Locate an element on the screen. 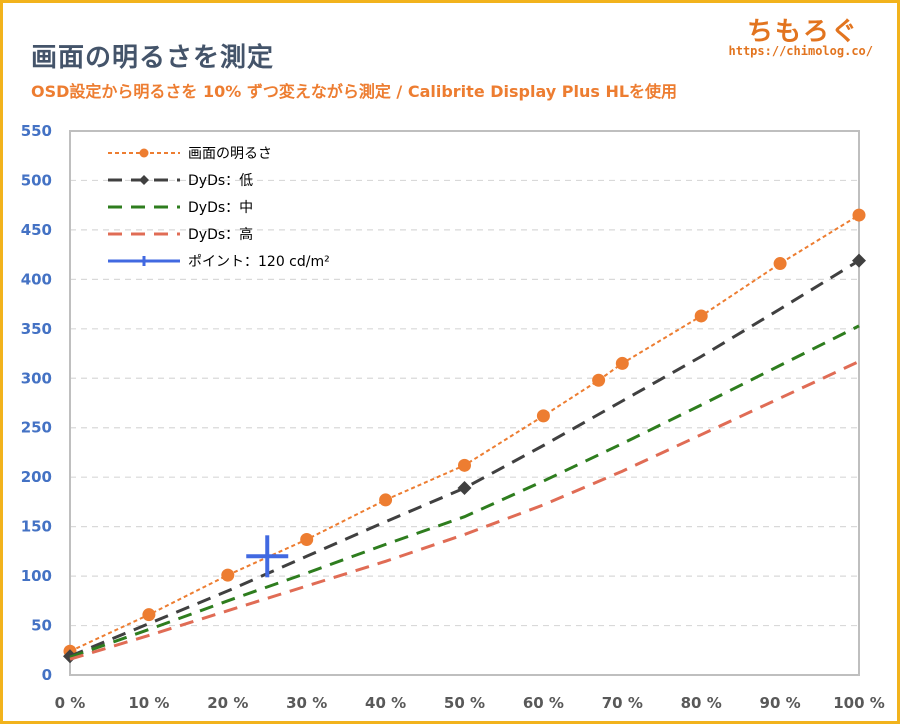  x-tick-label: 50 % is located at coordinates (464, 703).